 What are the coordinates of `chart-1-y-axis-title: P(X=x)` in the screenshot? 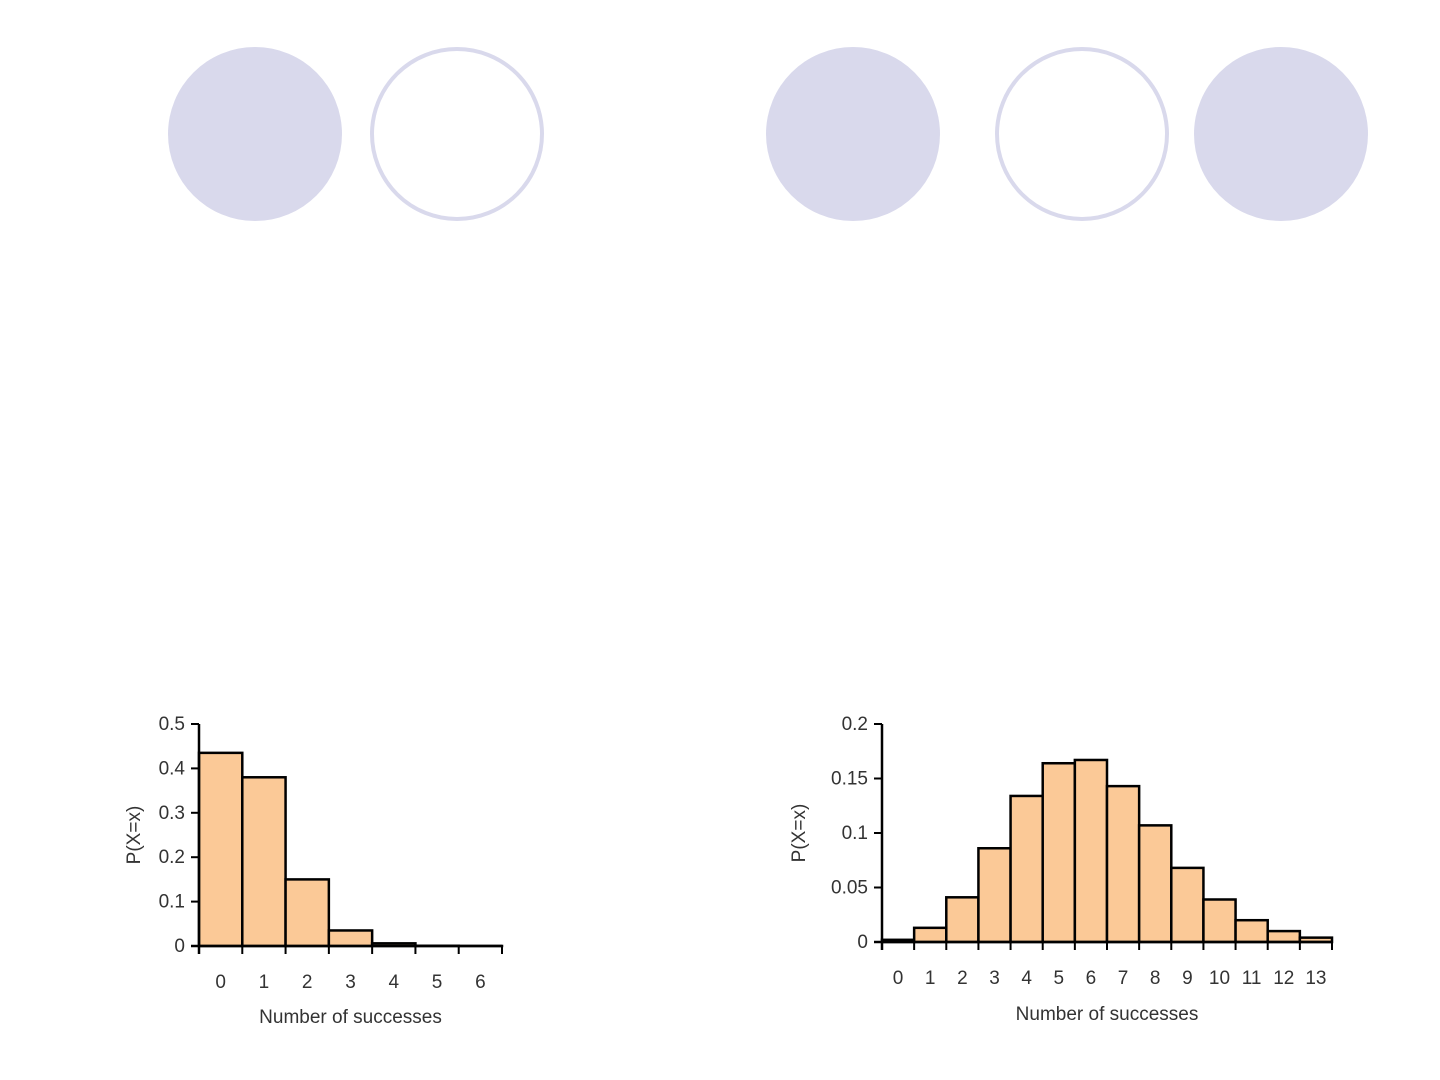 It's located at (134, 835).